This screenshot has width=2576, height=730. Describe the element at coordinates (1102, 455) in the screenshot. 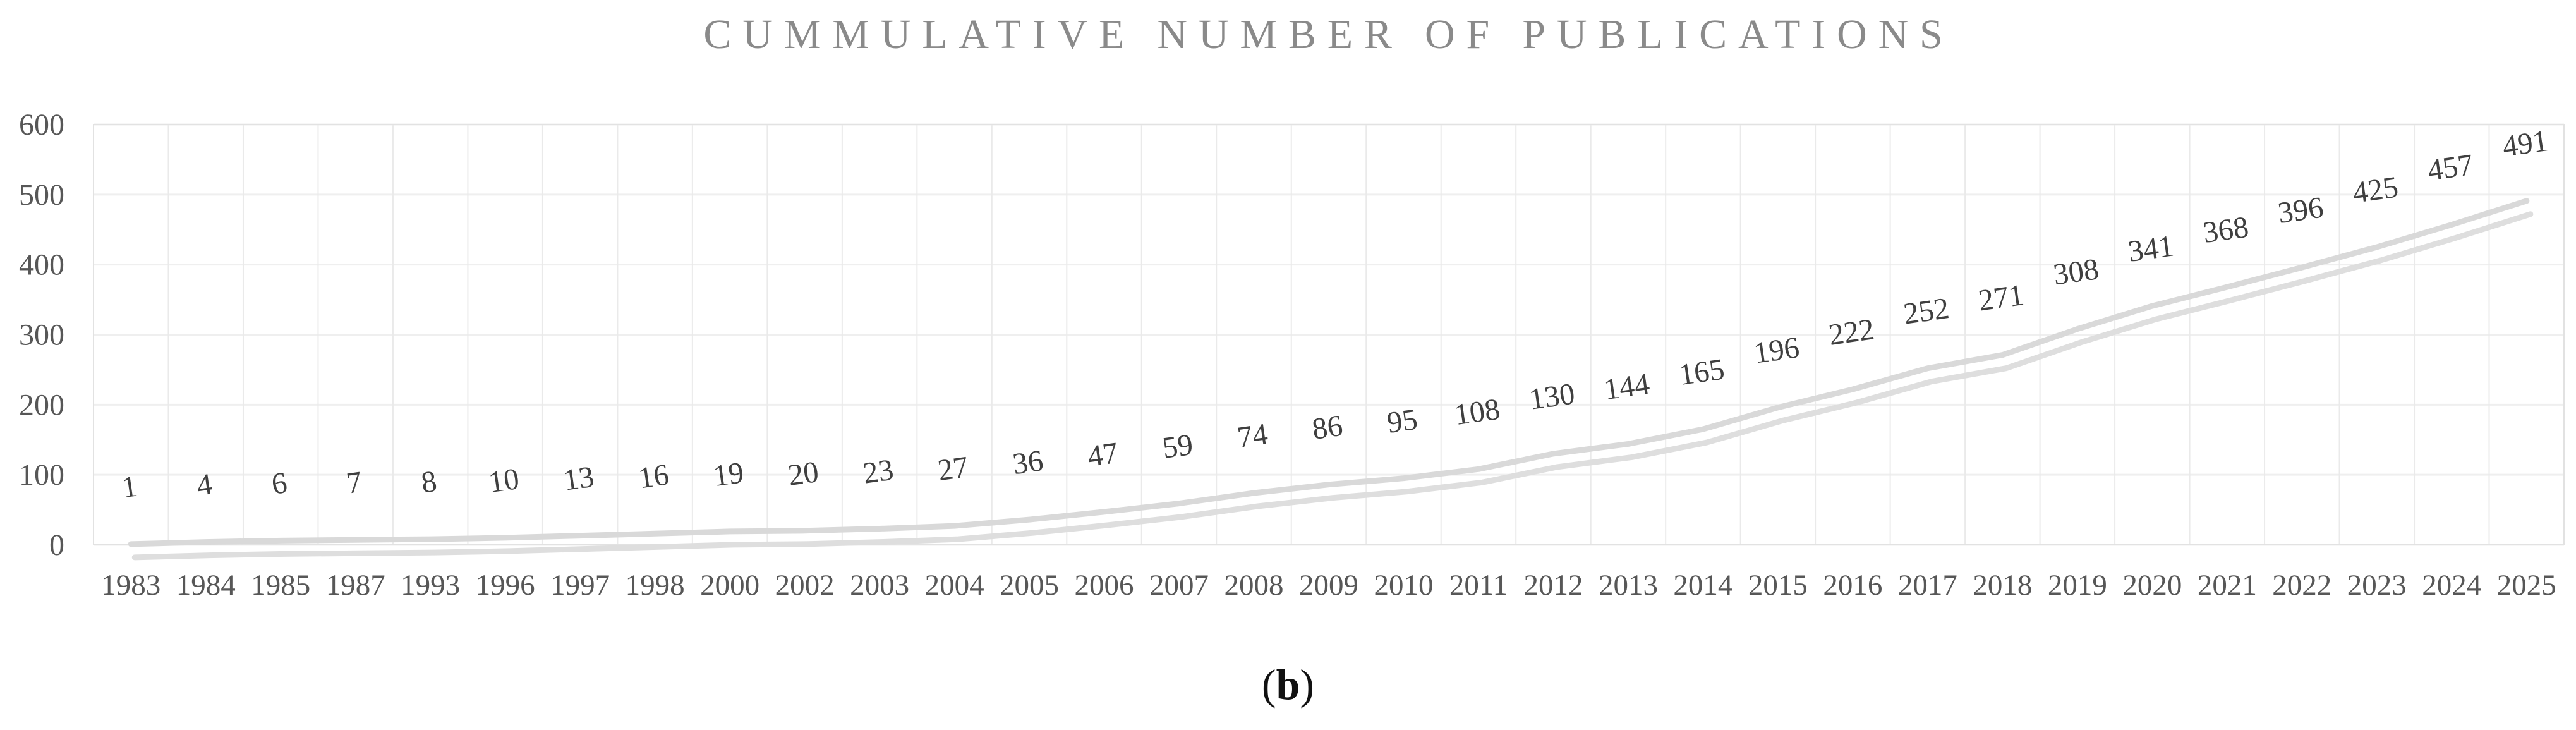

I see `data-label: 47` at that location.